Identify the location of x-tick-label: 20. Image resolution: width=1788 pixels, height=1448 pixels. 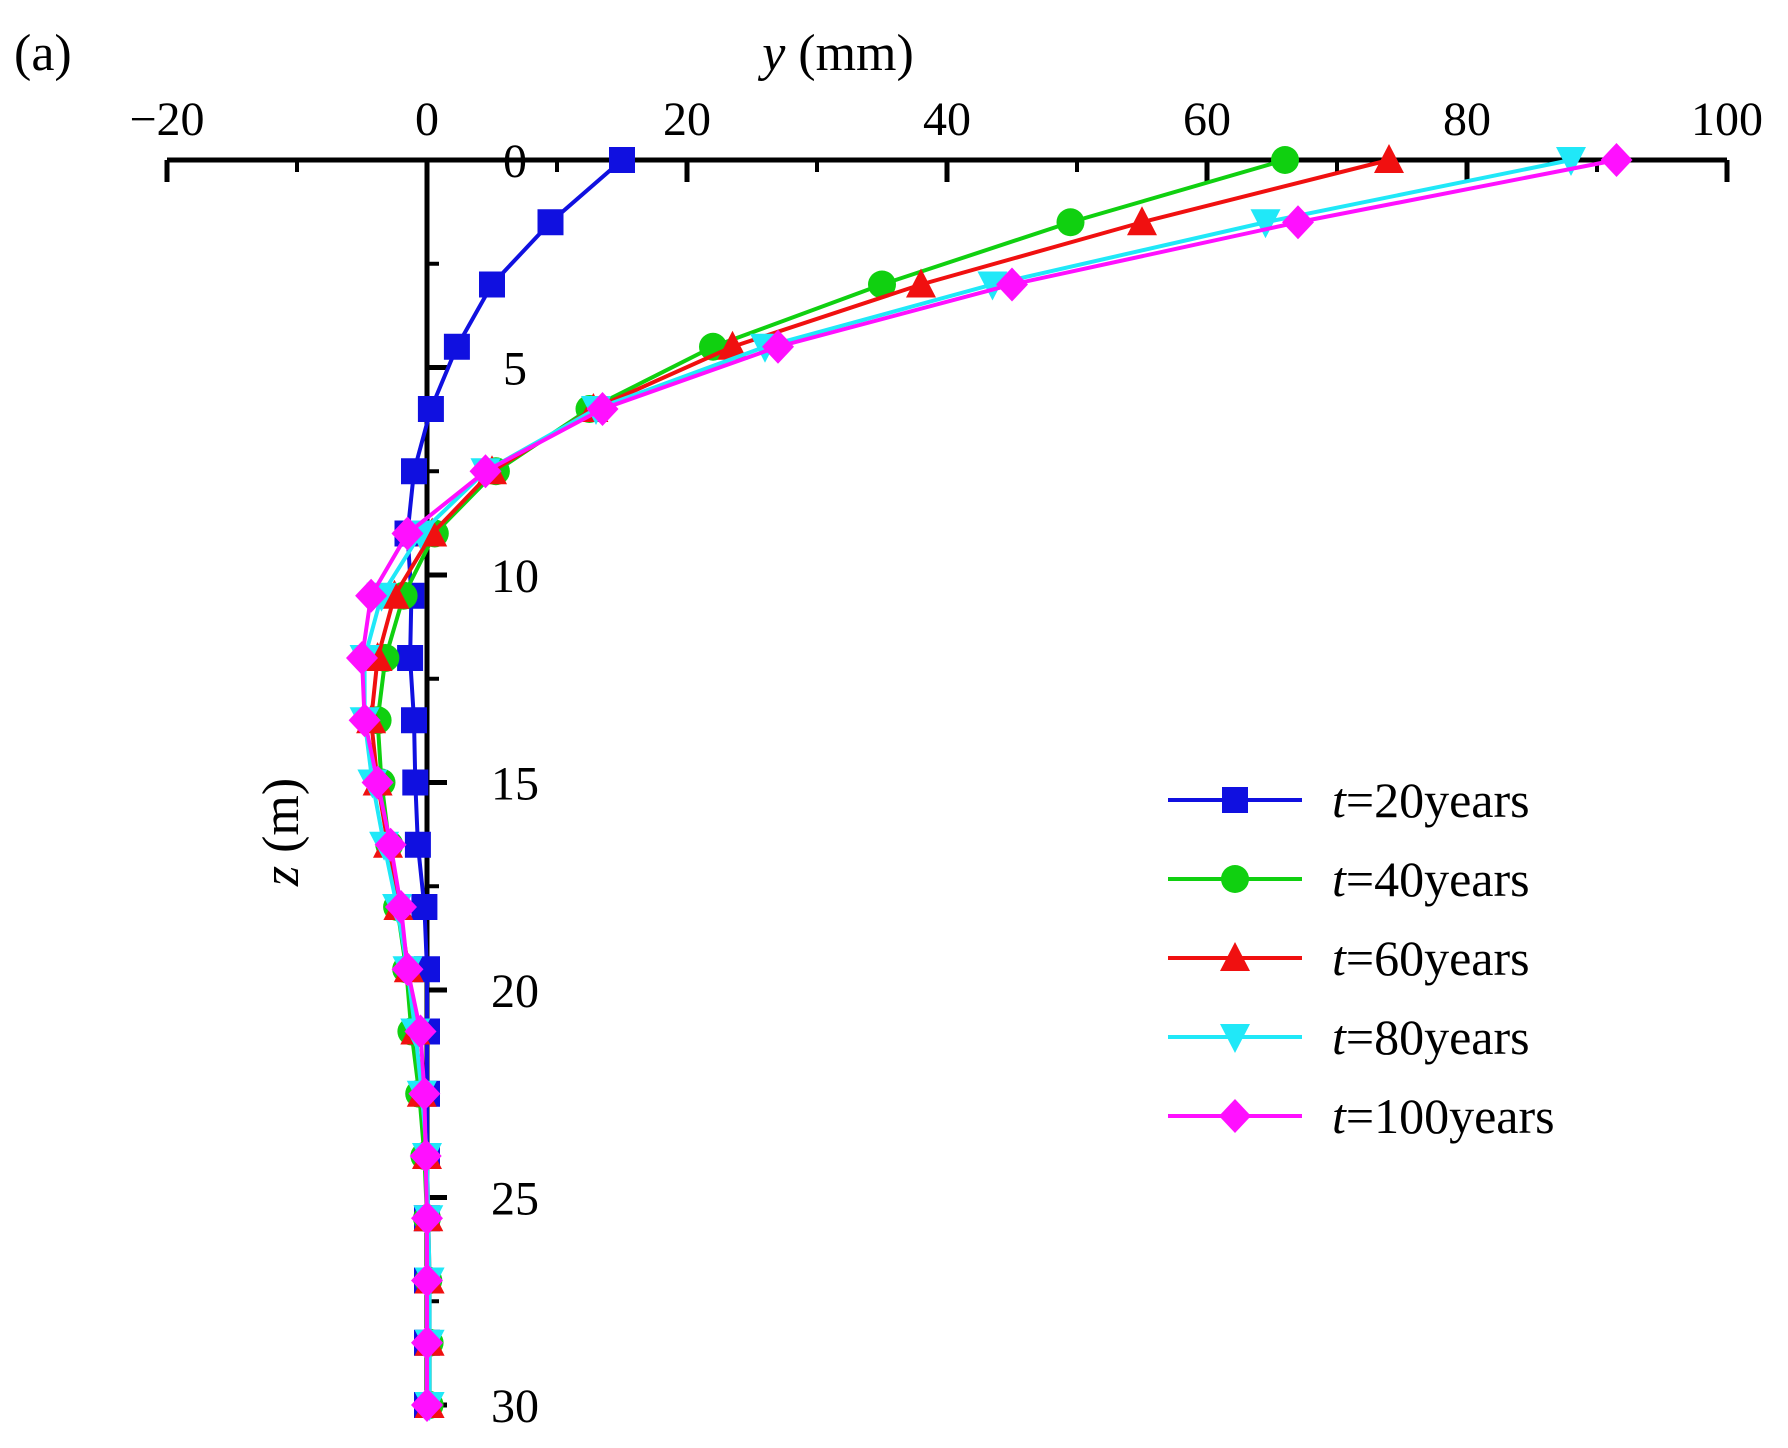
(687, 119).